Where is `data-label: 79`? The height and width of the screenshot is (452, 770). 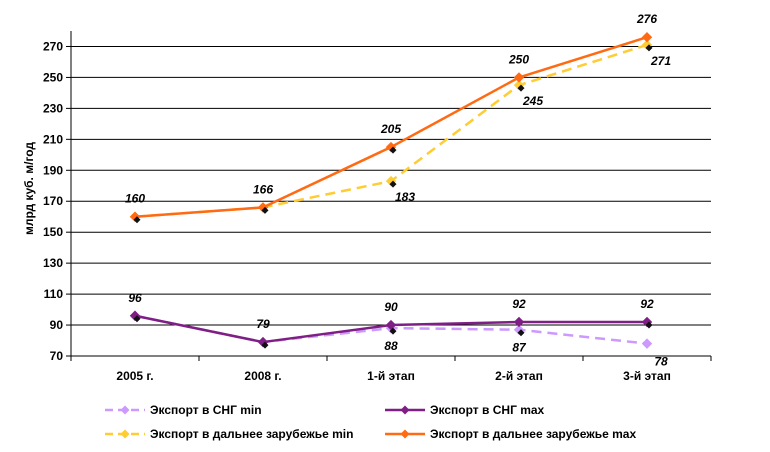
data-label: 79 is located at coordinates (263, 324).